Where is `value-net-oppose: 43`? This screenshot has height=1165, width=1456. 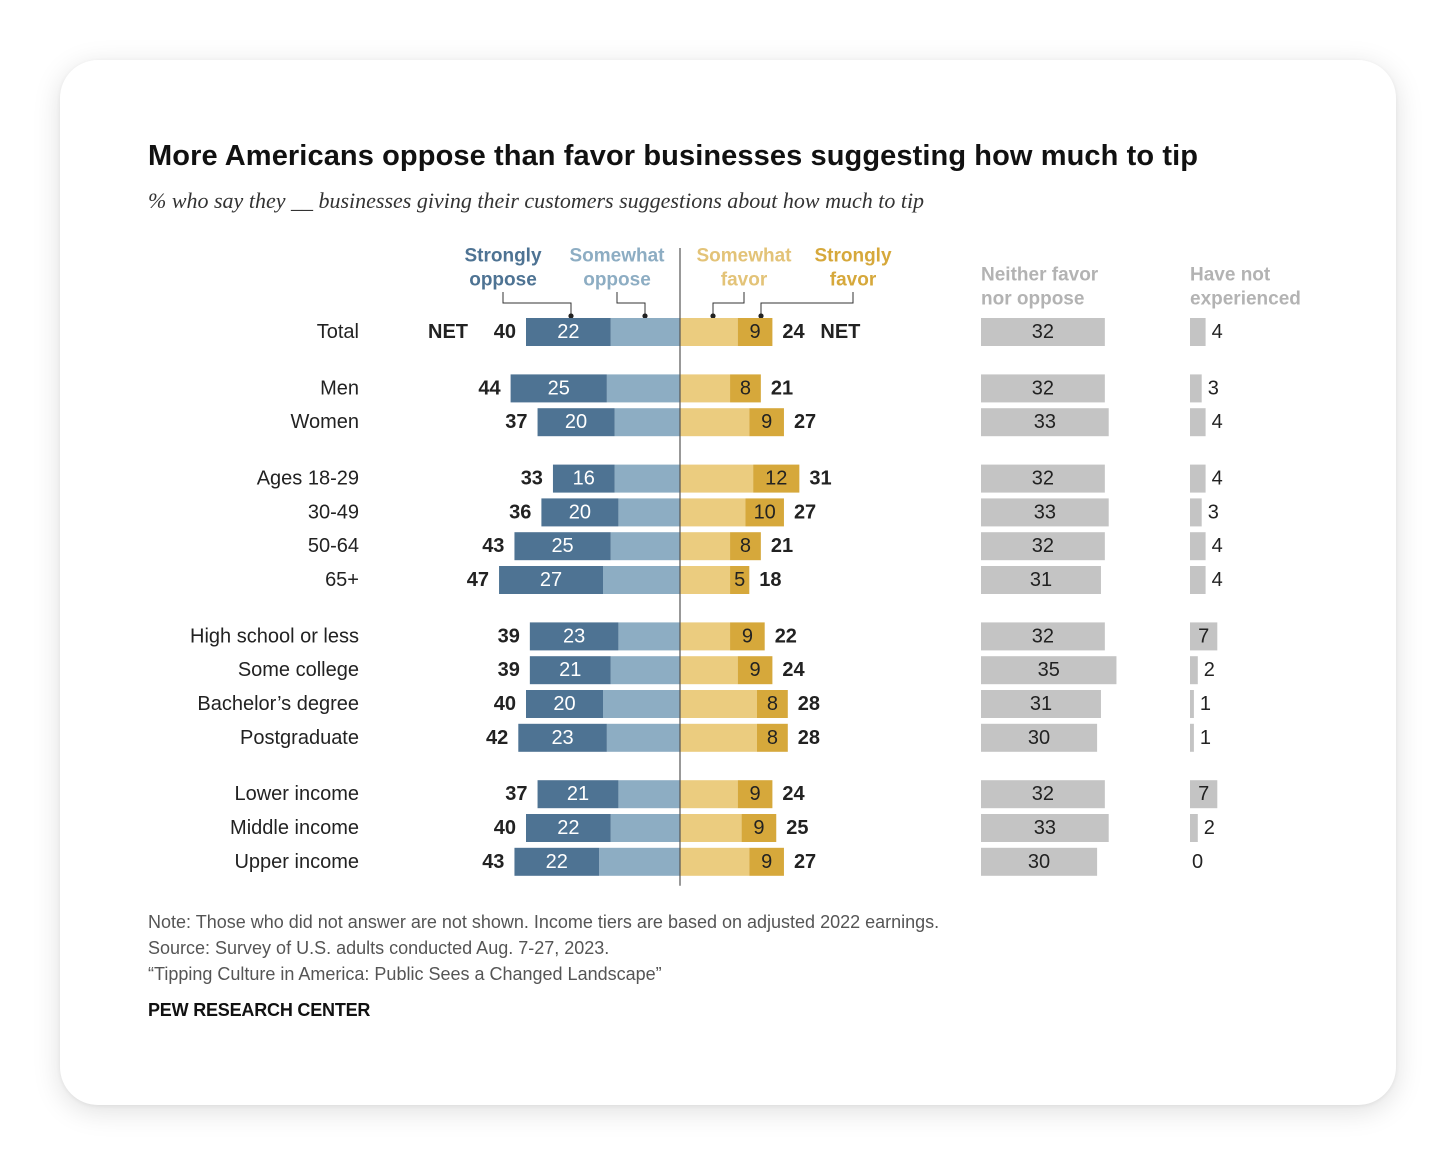
value-net-oppose: 43 is located at coordinates (493, 862).